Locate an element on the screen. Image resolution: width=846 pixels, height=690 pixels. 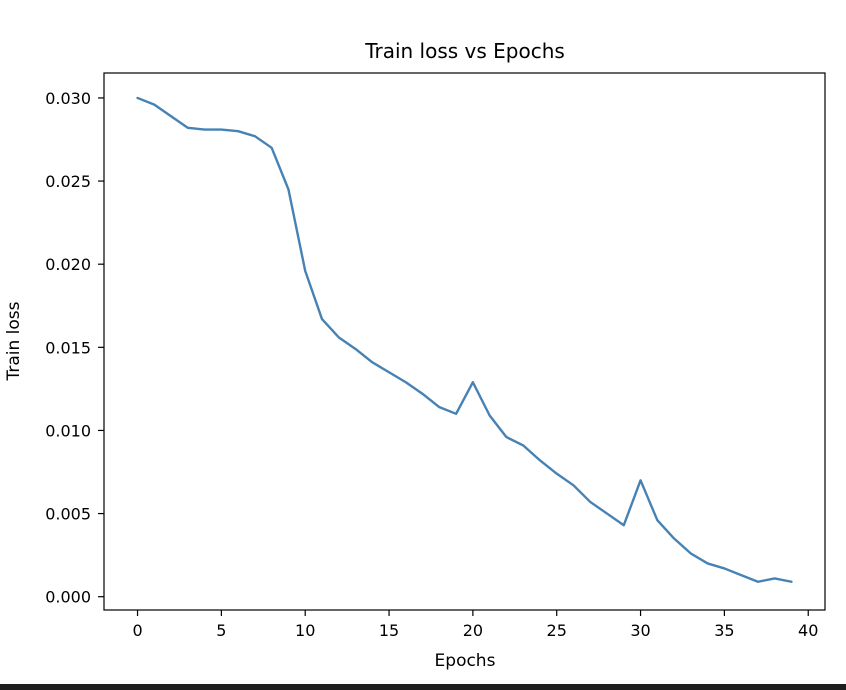
x-tick-label: 20 is located at coordinates (473, 630).